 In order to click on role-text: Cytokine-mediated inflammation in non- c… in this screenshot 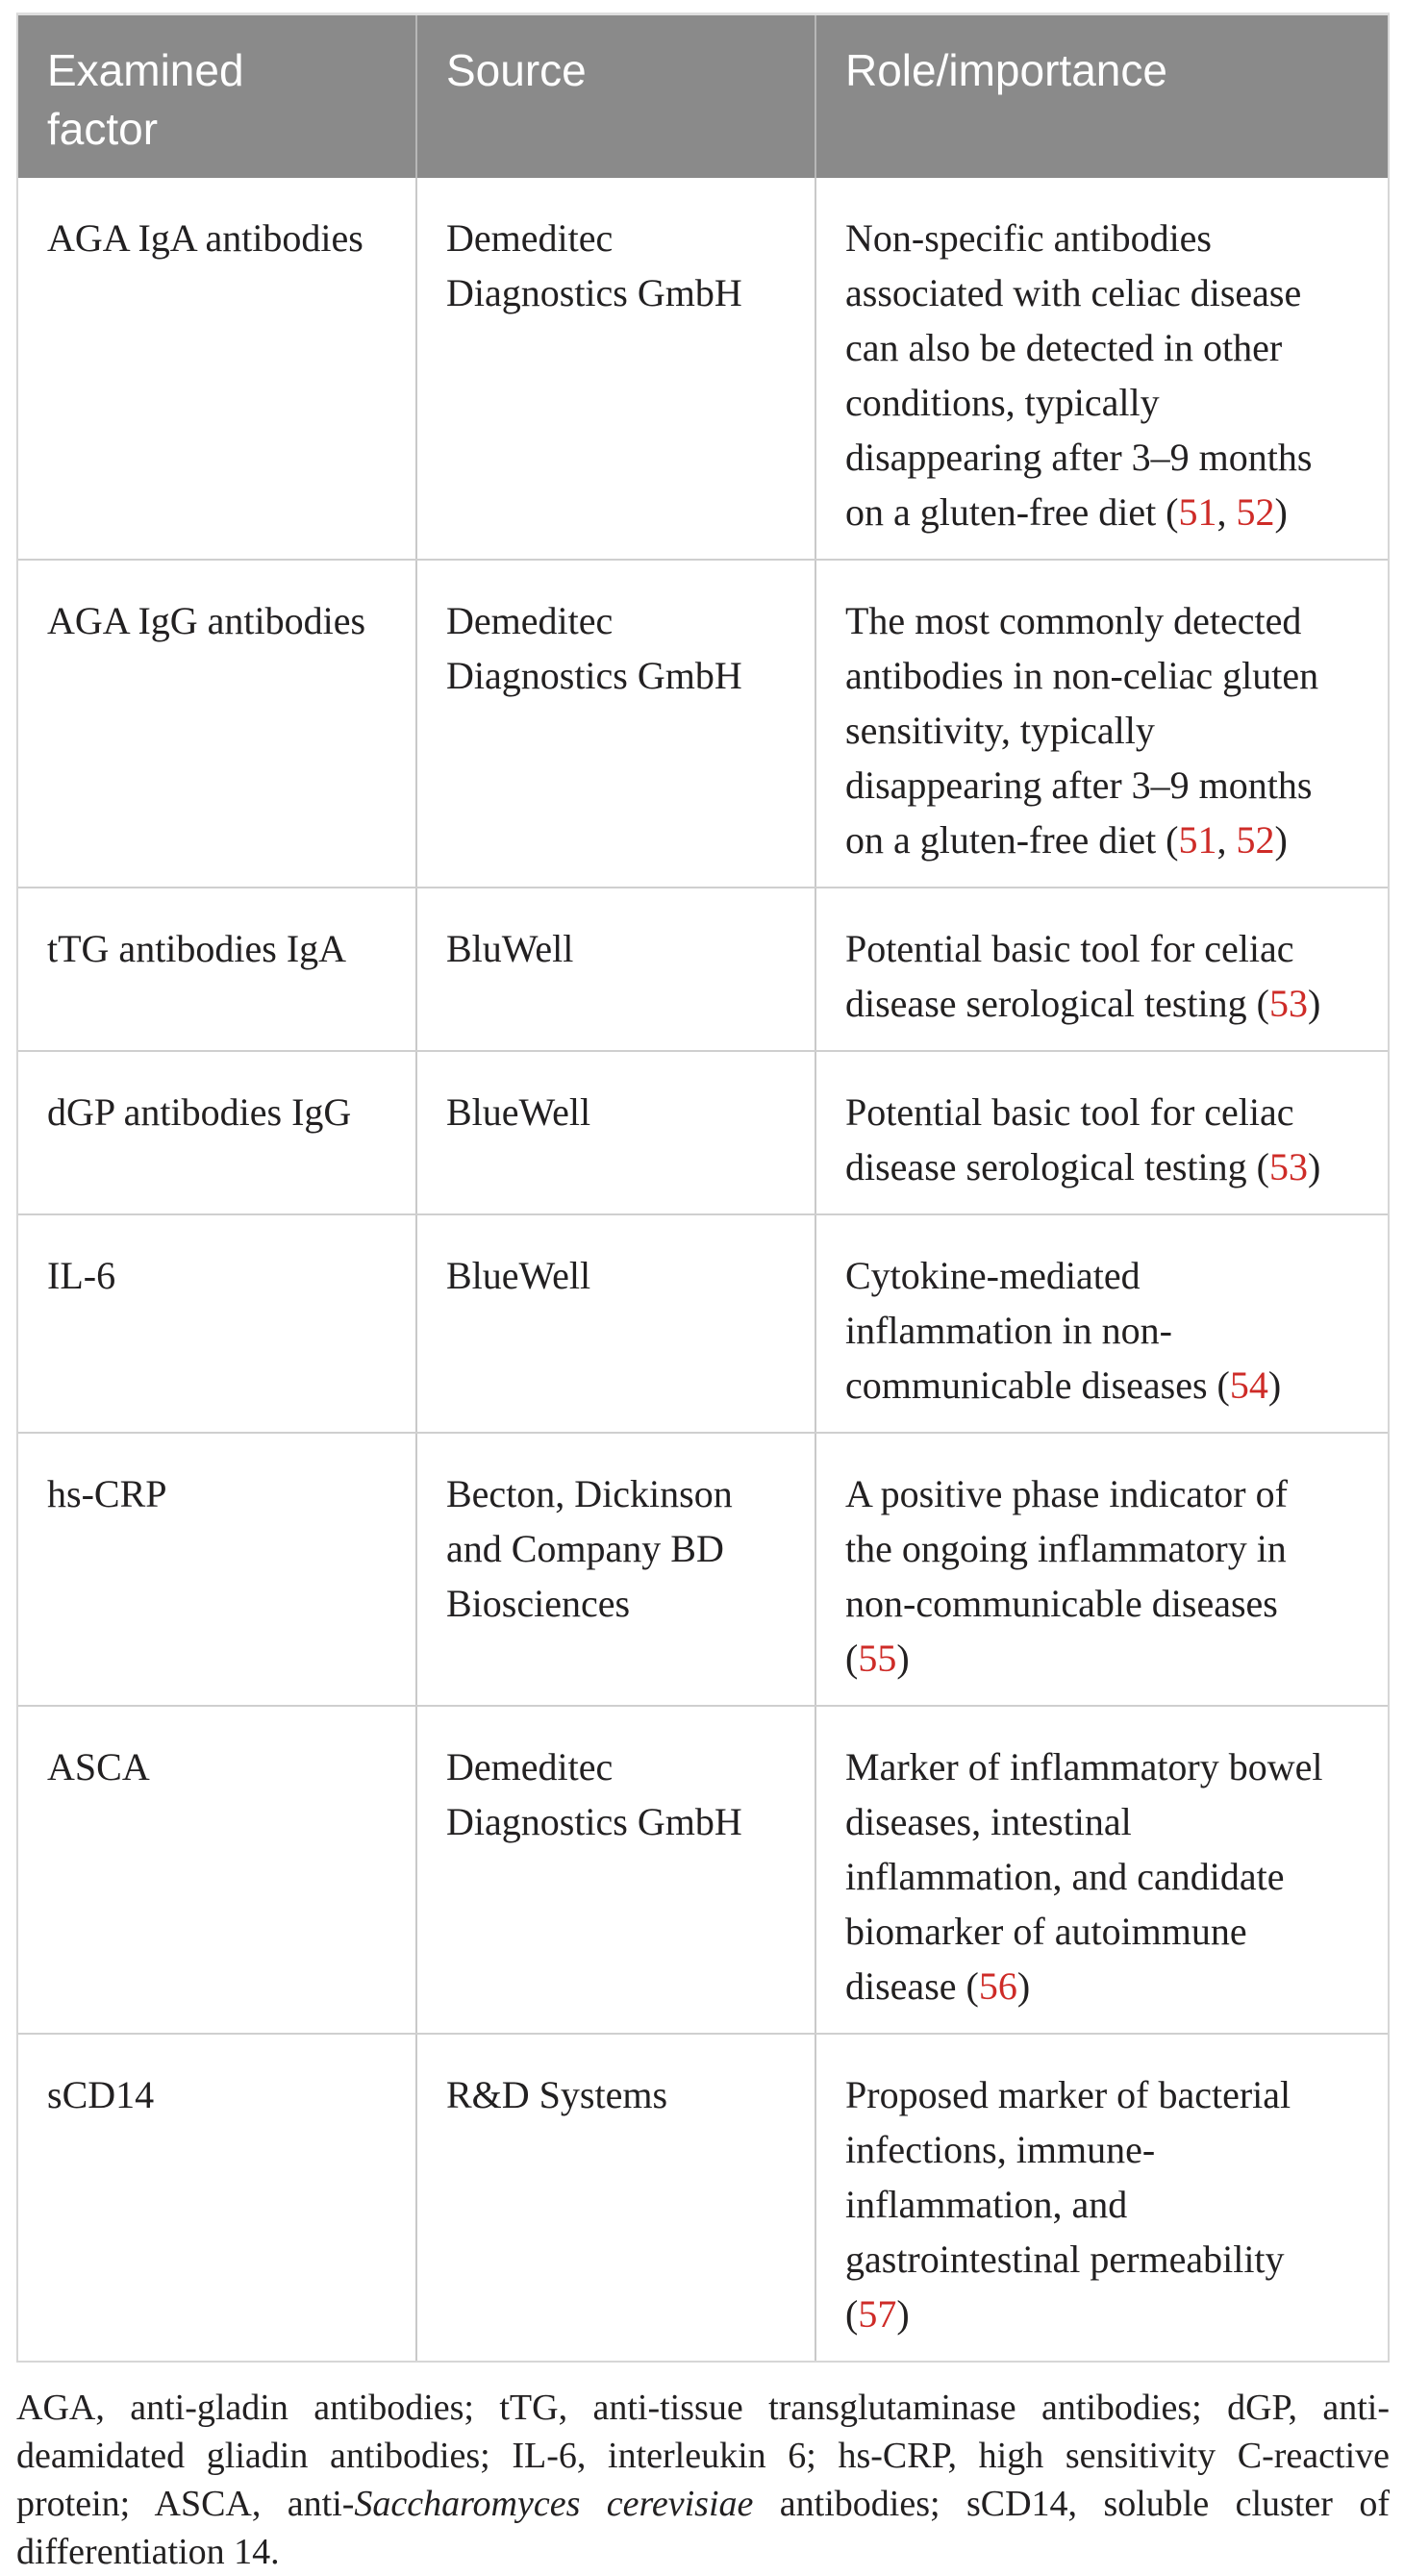, I will do `click(1037, 1330)`.